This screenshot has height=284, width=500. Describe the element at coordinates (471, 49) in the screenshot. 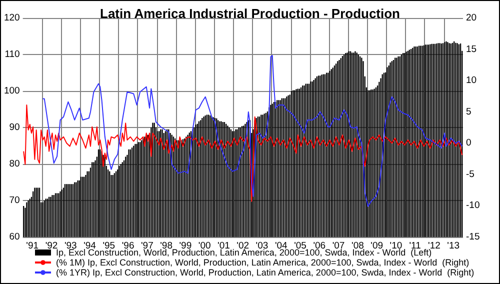

I see `y2-tick-label: 15` at that location.